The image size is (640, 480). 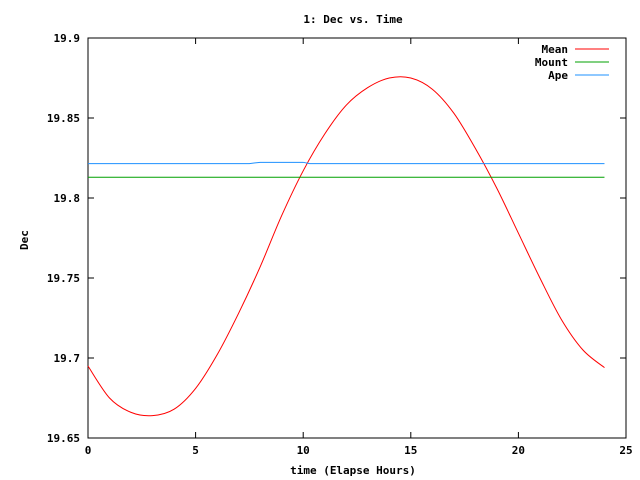 What do you see at coordinates (67, 38) in the screenshot?
I see `y-tick-label: 19.9` at bounding box center [67, 38].